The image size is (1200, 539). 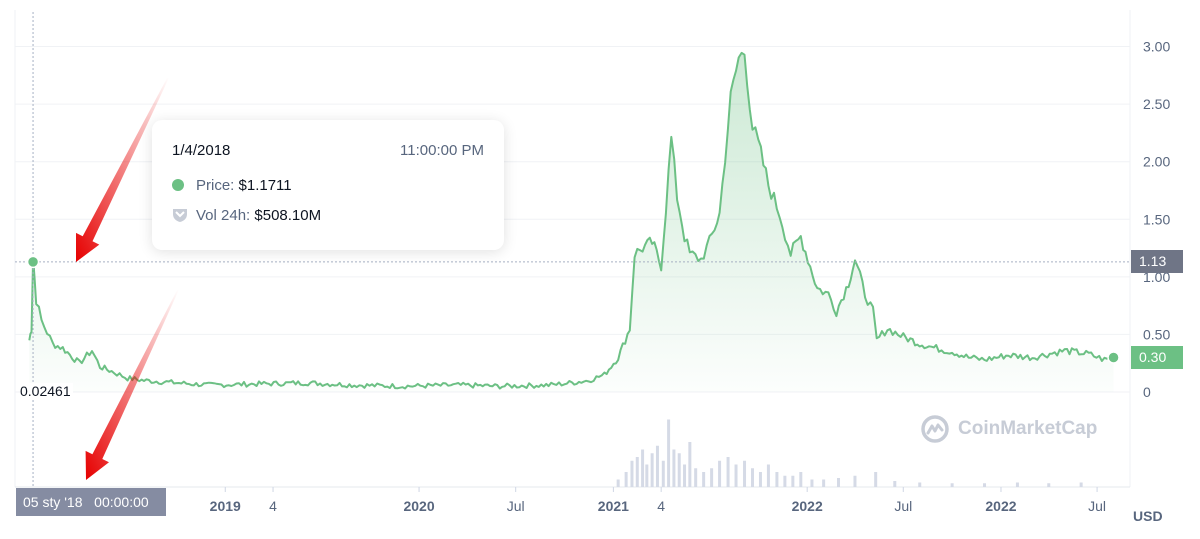 I want to click on volume-shield-icon, so click(x=180, y=217).